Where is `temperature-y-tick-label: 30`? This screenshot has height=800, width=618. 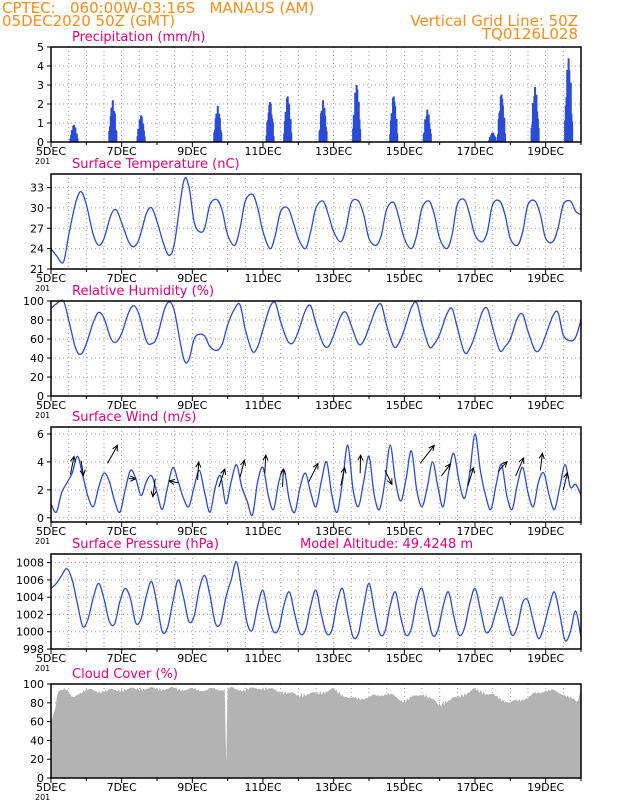 temperature-y-tick-label: 30 is located at coordinates (37, 208).